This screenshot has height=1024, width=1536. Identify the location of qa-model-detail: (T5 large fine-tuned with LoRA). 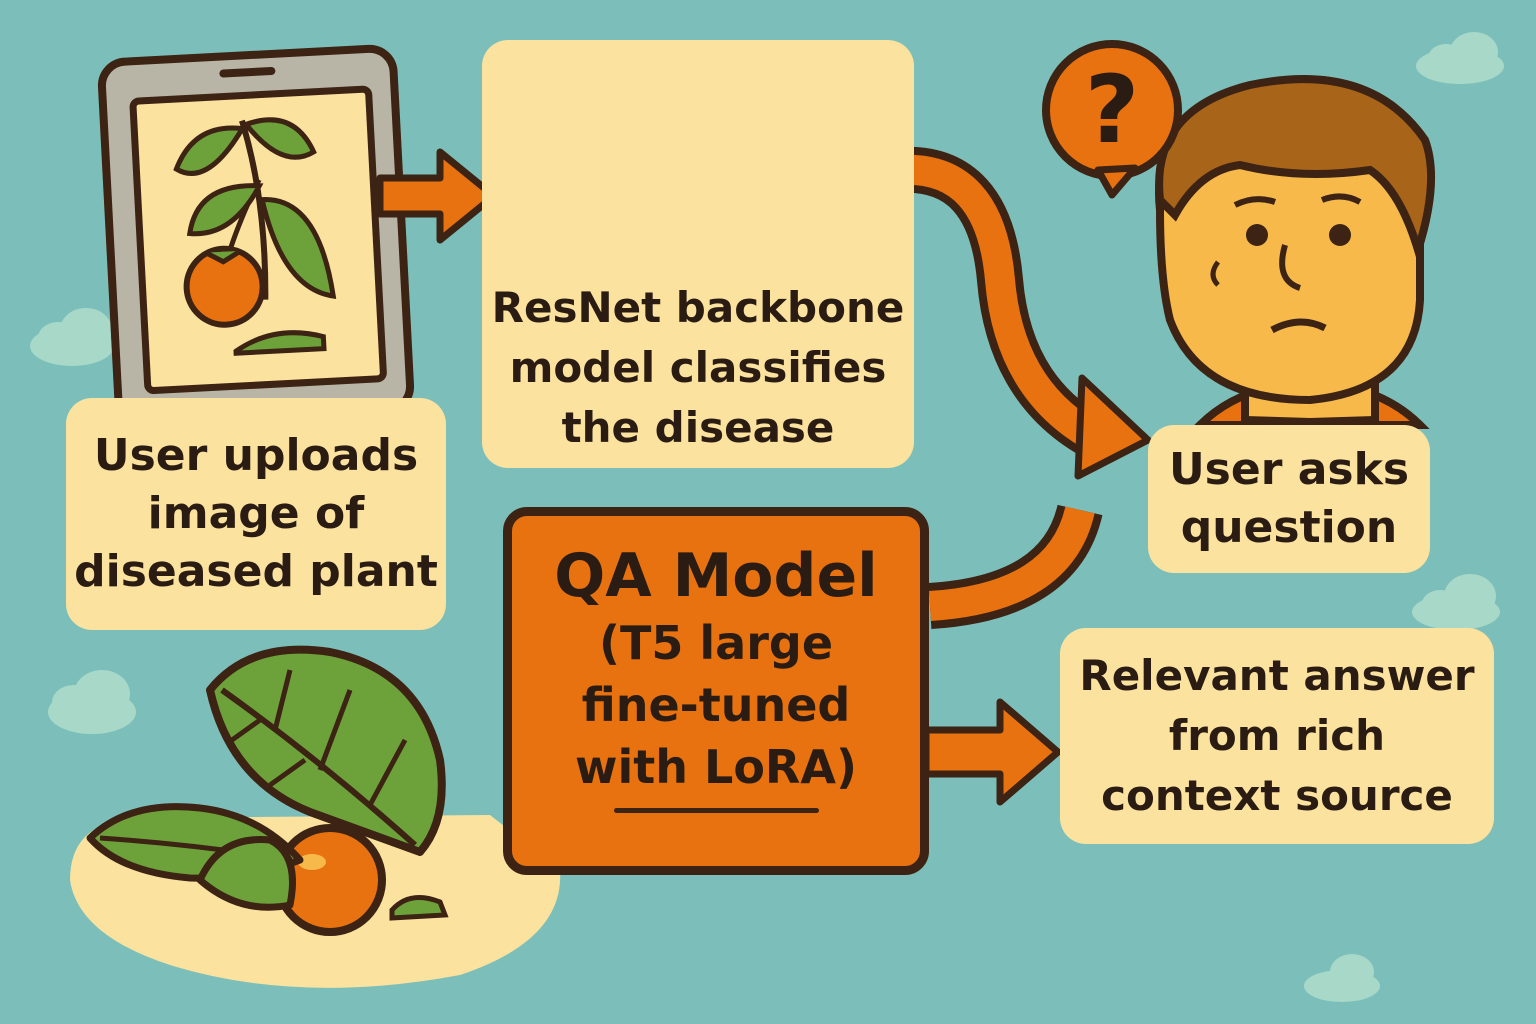
(716, 705).